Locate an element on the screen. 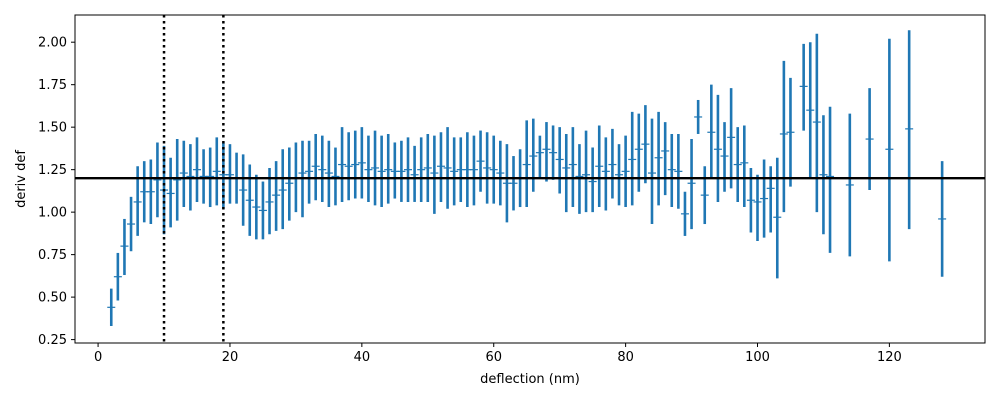 This screenshot has width=1000, height=400. x-axis-label: deflection (nm) is located at coordinates (530, 379).